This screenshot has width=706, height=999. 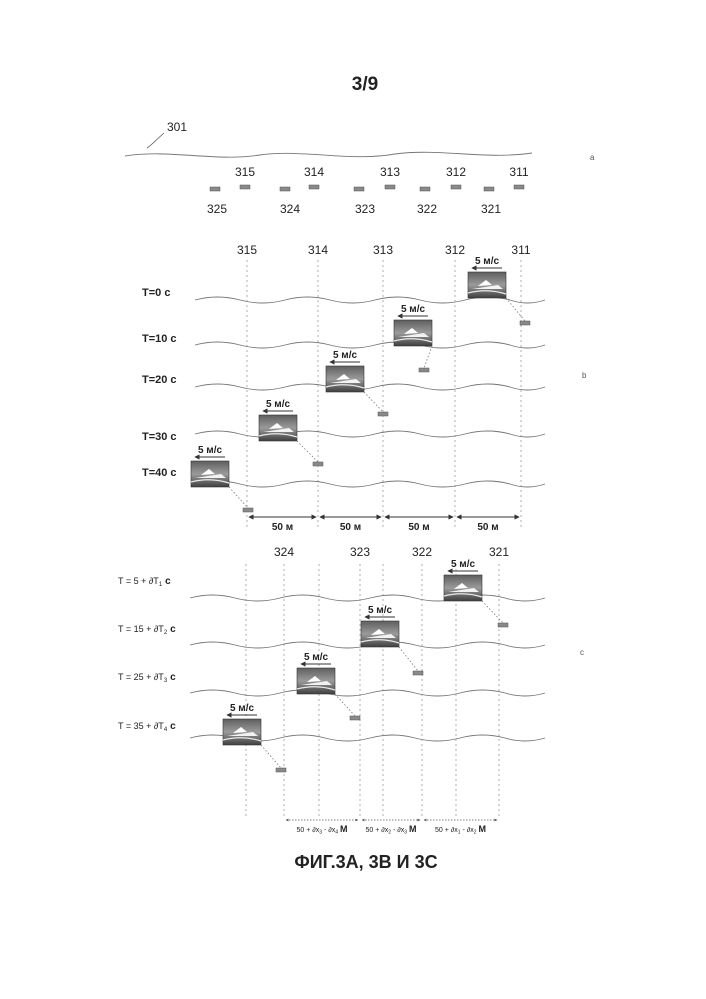 What do you see at coordinates (455, 250) in the screenshot?
I see `column-label: 312` at bounding box center [455, 250].